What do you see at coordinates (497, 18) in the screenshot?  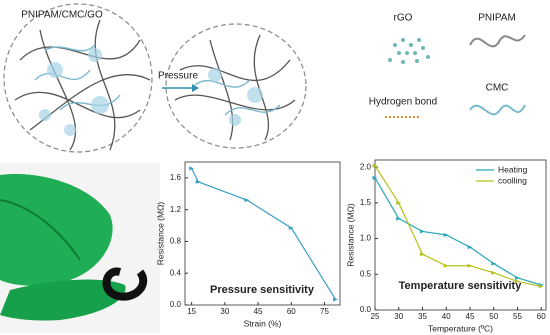 I see `legend-pnipam: PNIPAM` at bounding box center [497, 18].